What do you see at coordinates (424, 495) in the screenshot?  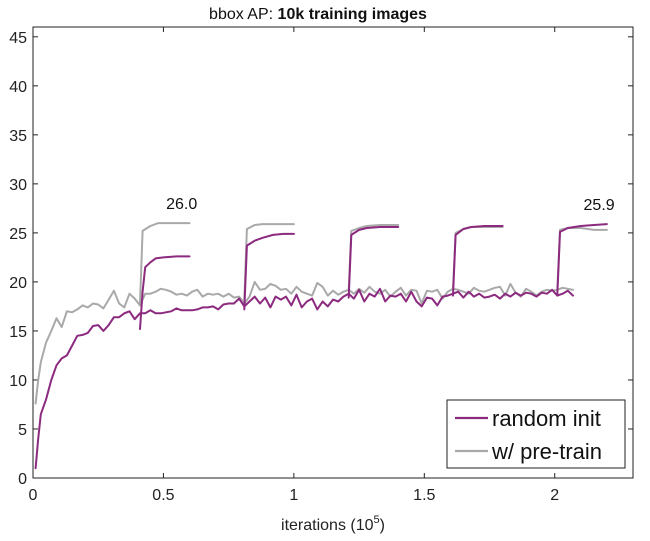 I see `x-tick-label: 1.5` at bounding box center [424, 495].